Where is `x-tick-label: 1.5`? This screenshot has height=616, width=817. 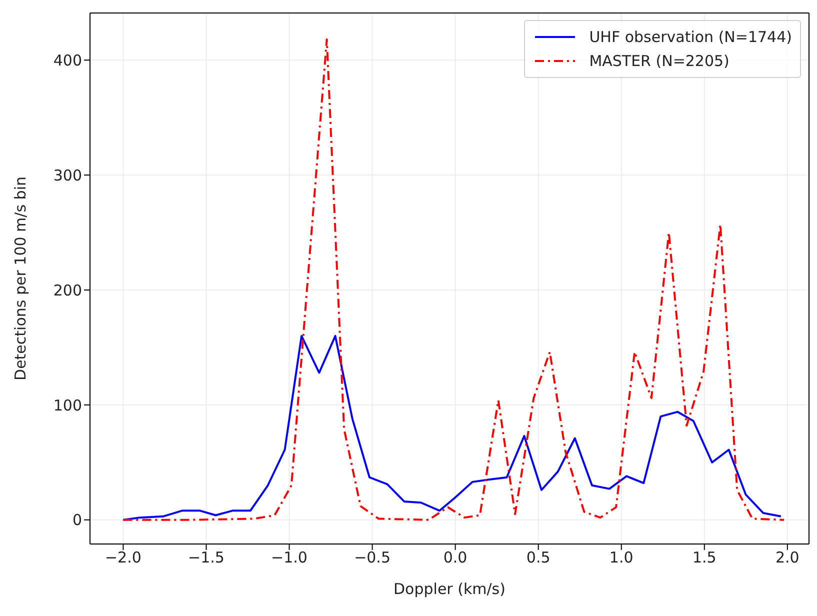 x-tick-label: 1.5 is located at coordinates (704, 557).